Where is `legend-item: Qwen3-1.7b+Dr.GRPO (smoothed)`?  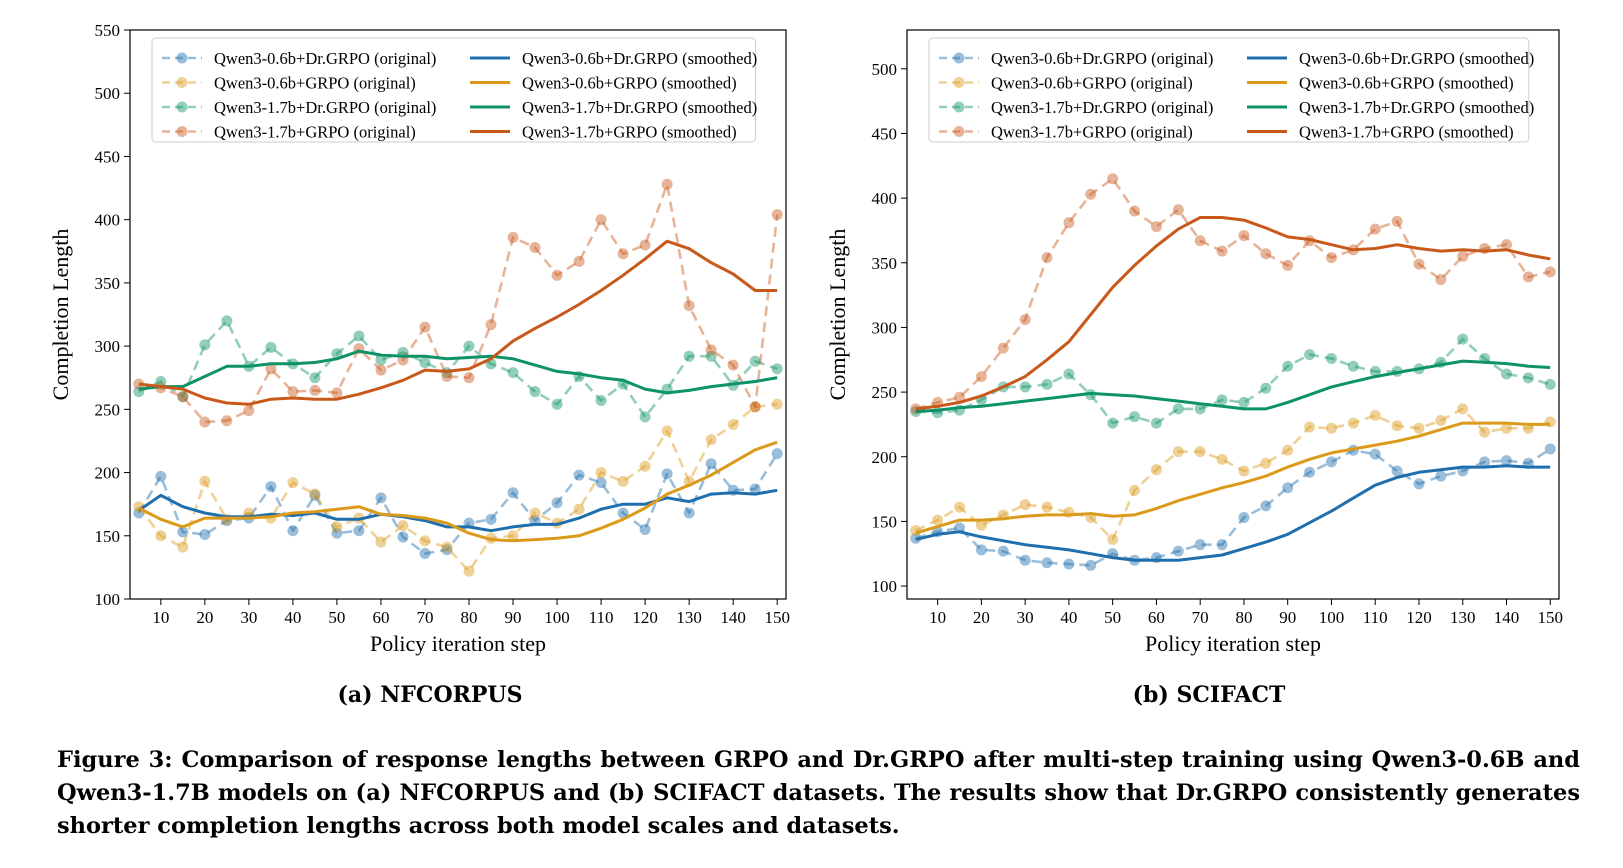
legend-item: Qwen3-1.7b+Dr.GRPO (smoothed) is located at coordinates (1390, 107).